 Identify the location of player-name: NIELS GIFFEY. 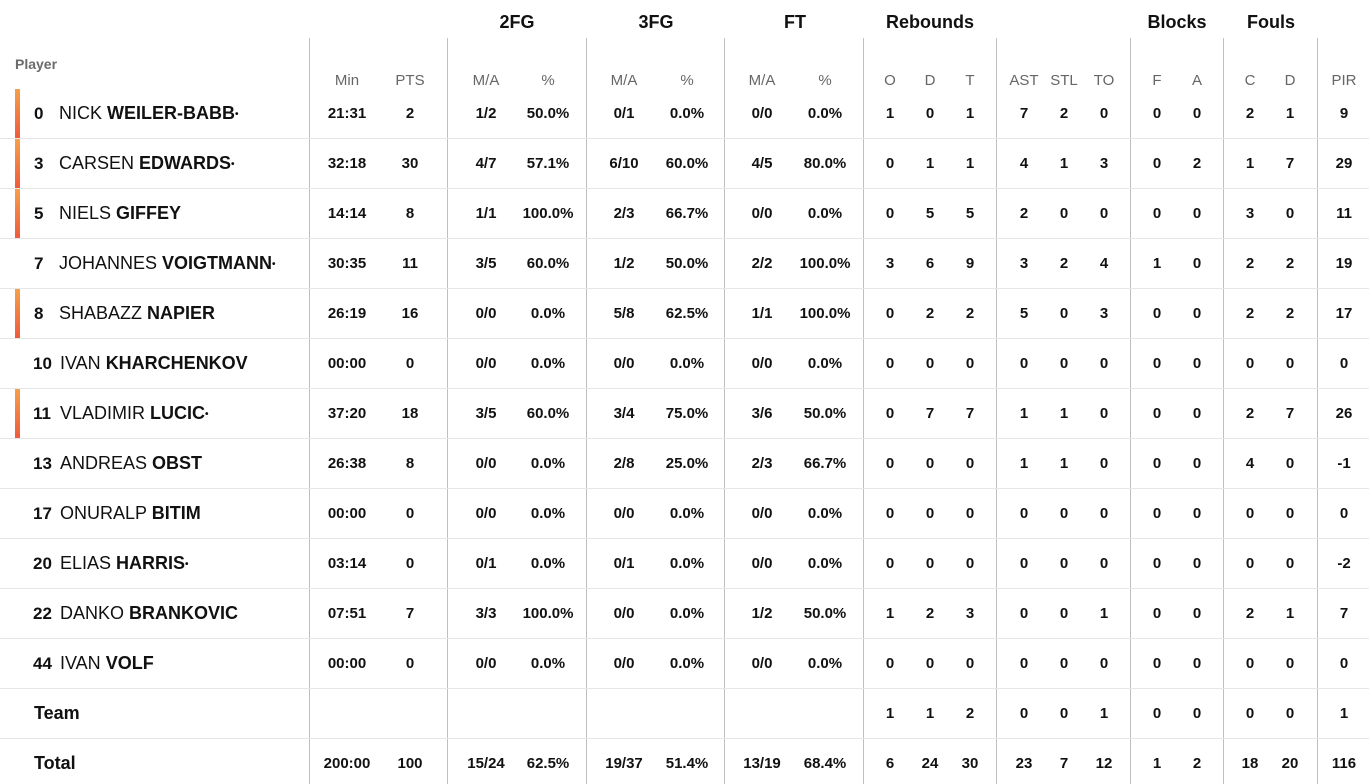
(120, 213).